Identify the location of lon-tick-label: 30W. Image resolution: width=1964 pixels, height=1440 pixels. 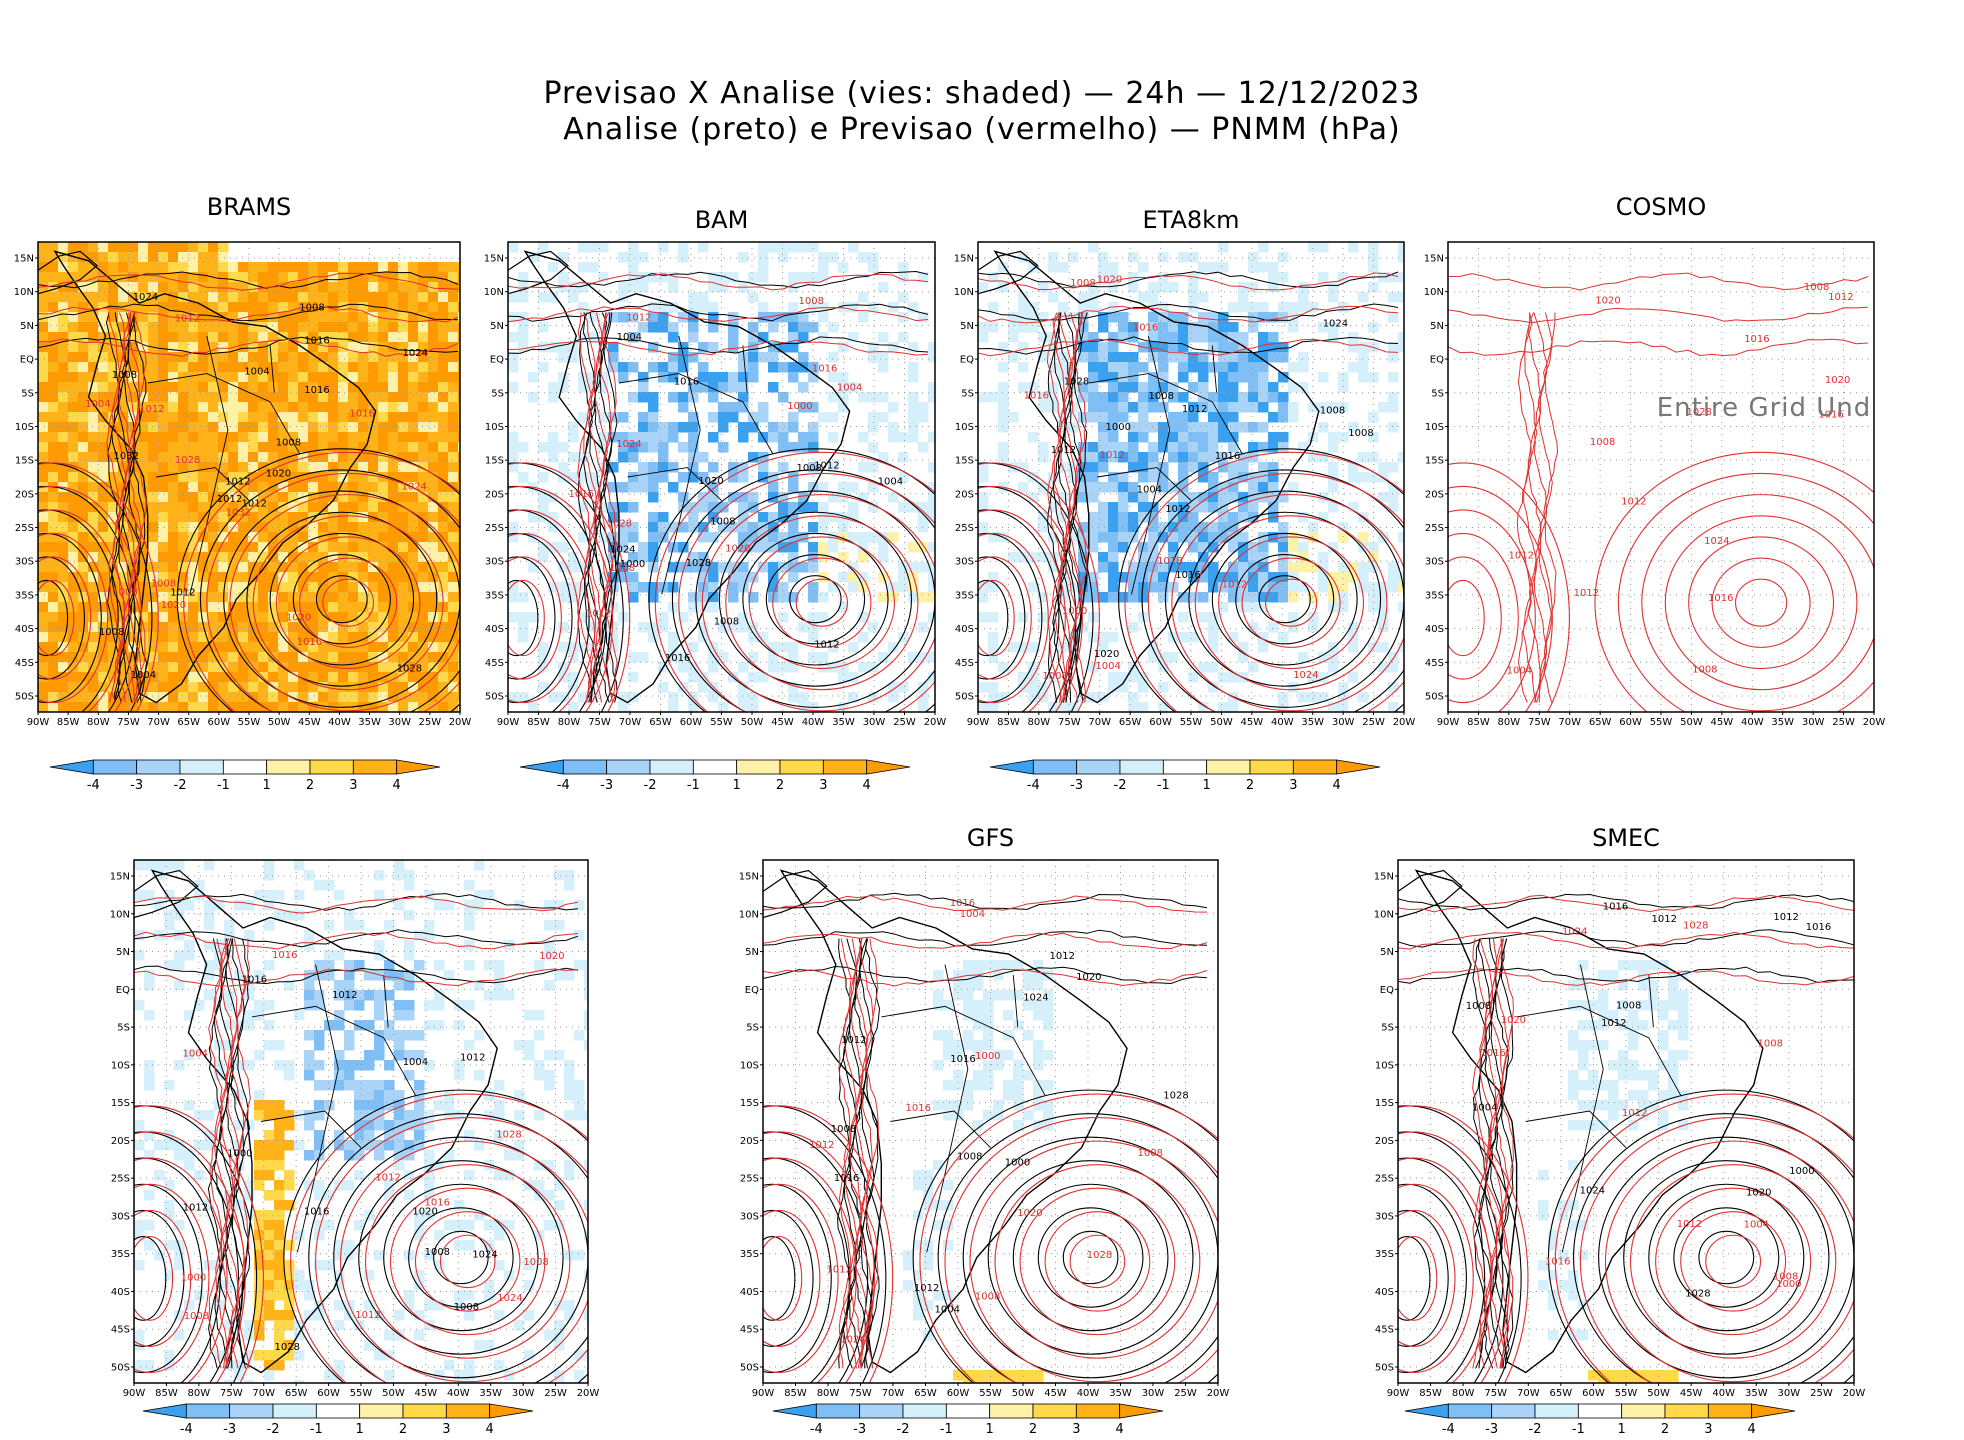
(399, 722).